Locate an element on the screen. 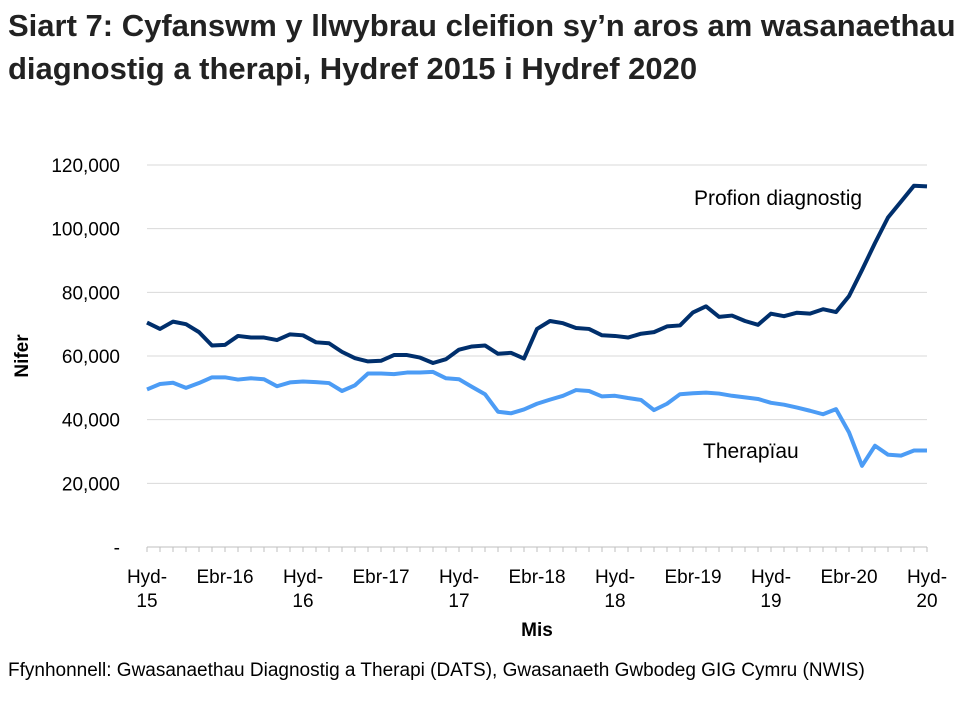  series-label-therapies: Therapïau is located at coordinates (751, 451).